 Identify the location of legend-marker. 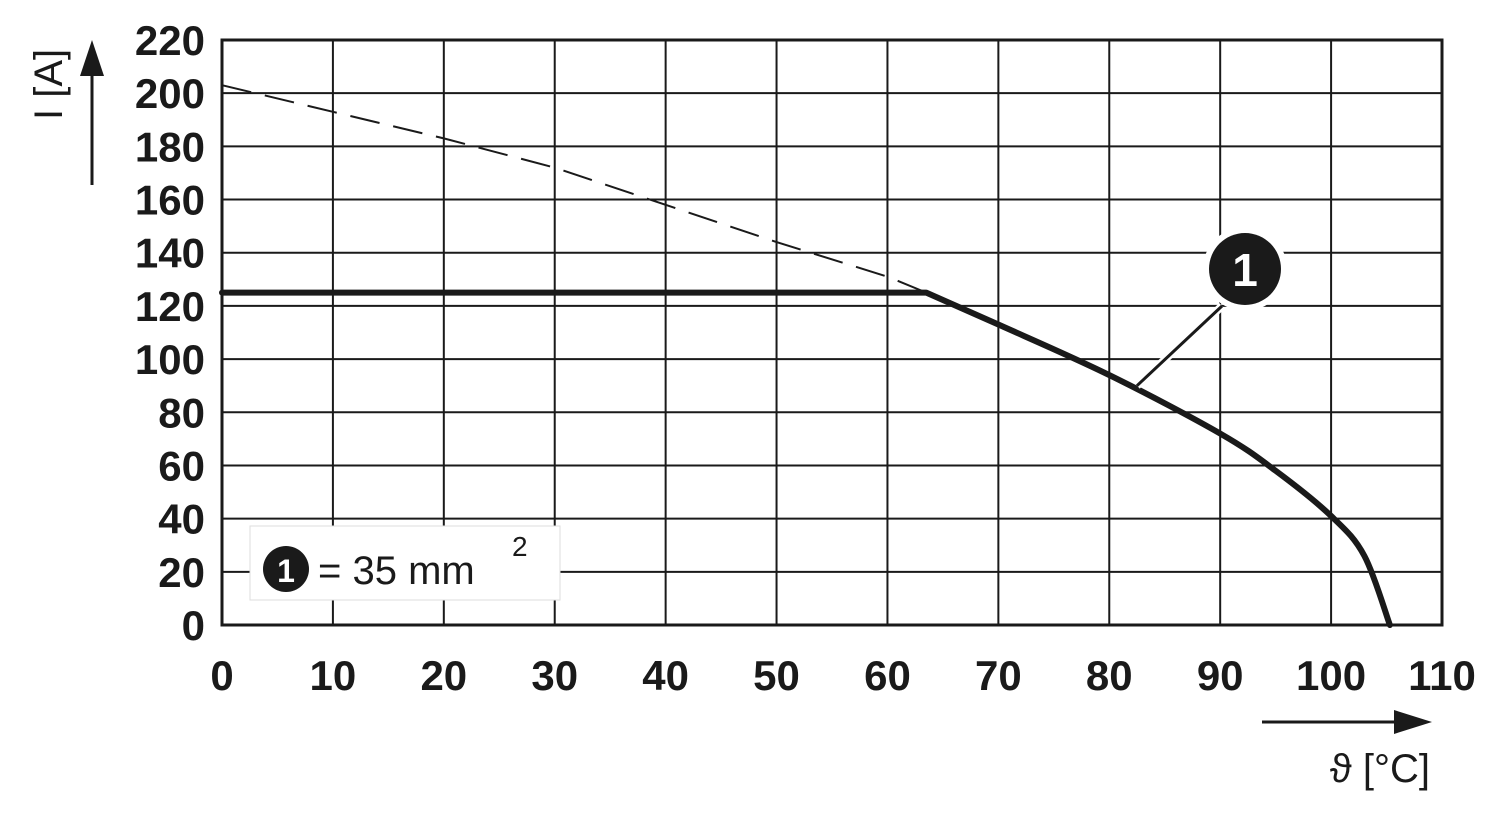
(286, 569).